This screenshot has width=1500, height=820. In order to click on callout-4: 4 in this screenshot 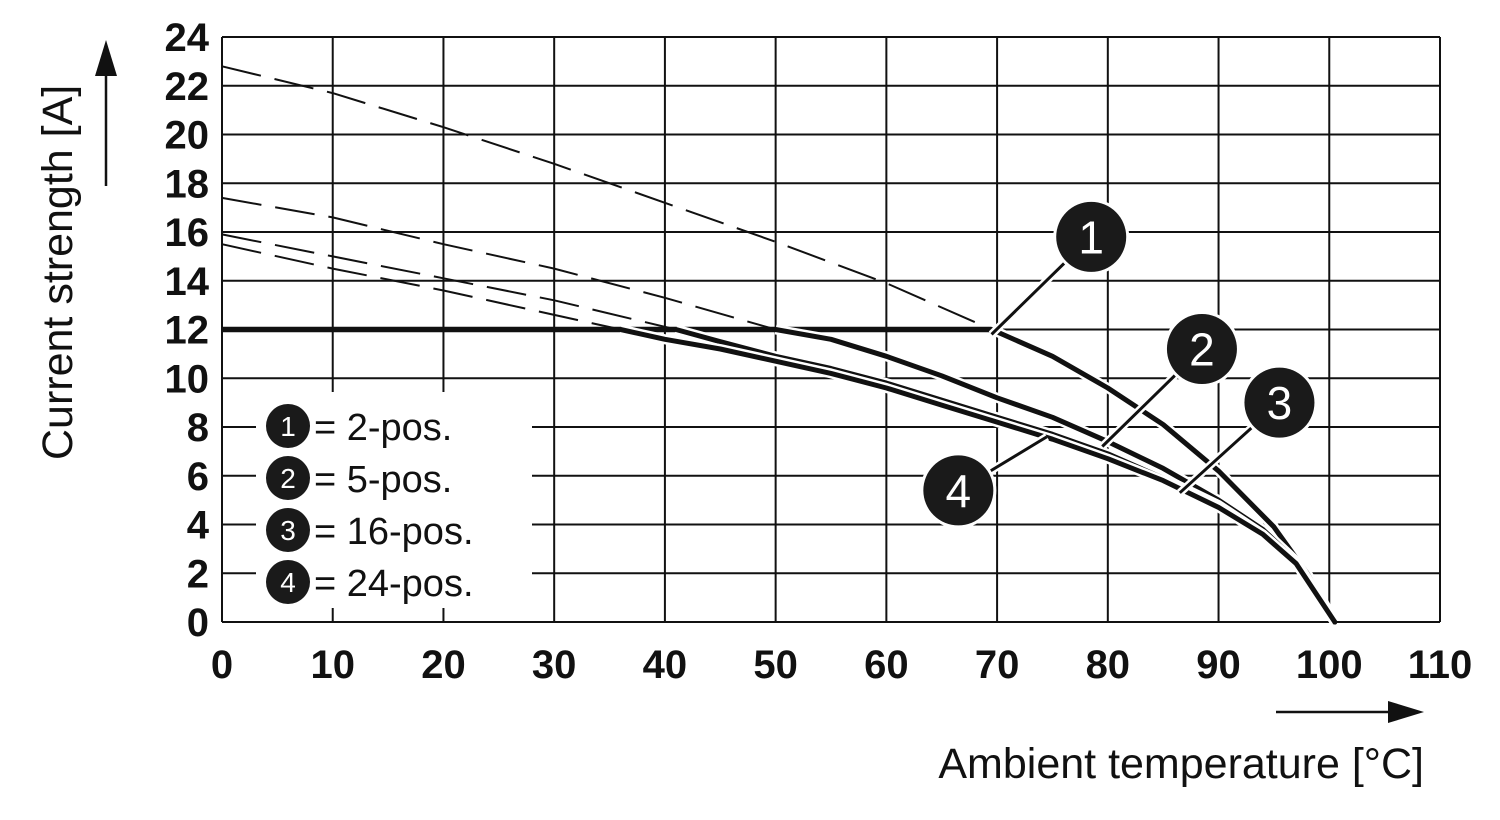, I will do `click(984, 481)`.